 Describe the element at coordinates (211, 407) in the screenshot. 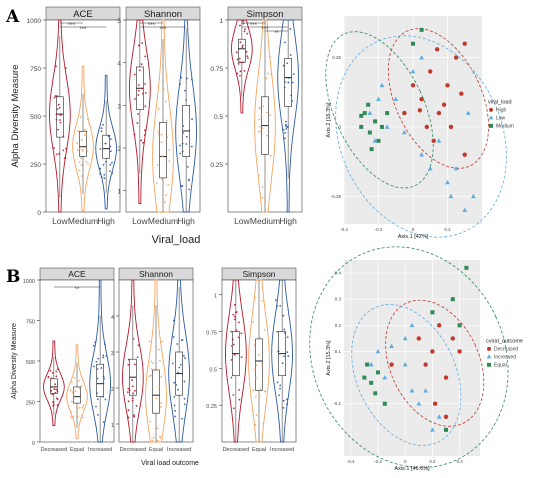

I see `b-ytick-label: 0.25` at that location.